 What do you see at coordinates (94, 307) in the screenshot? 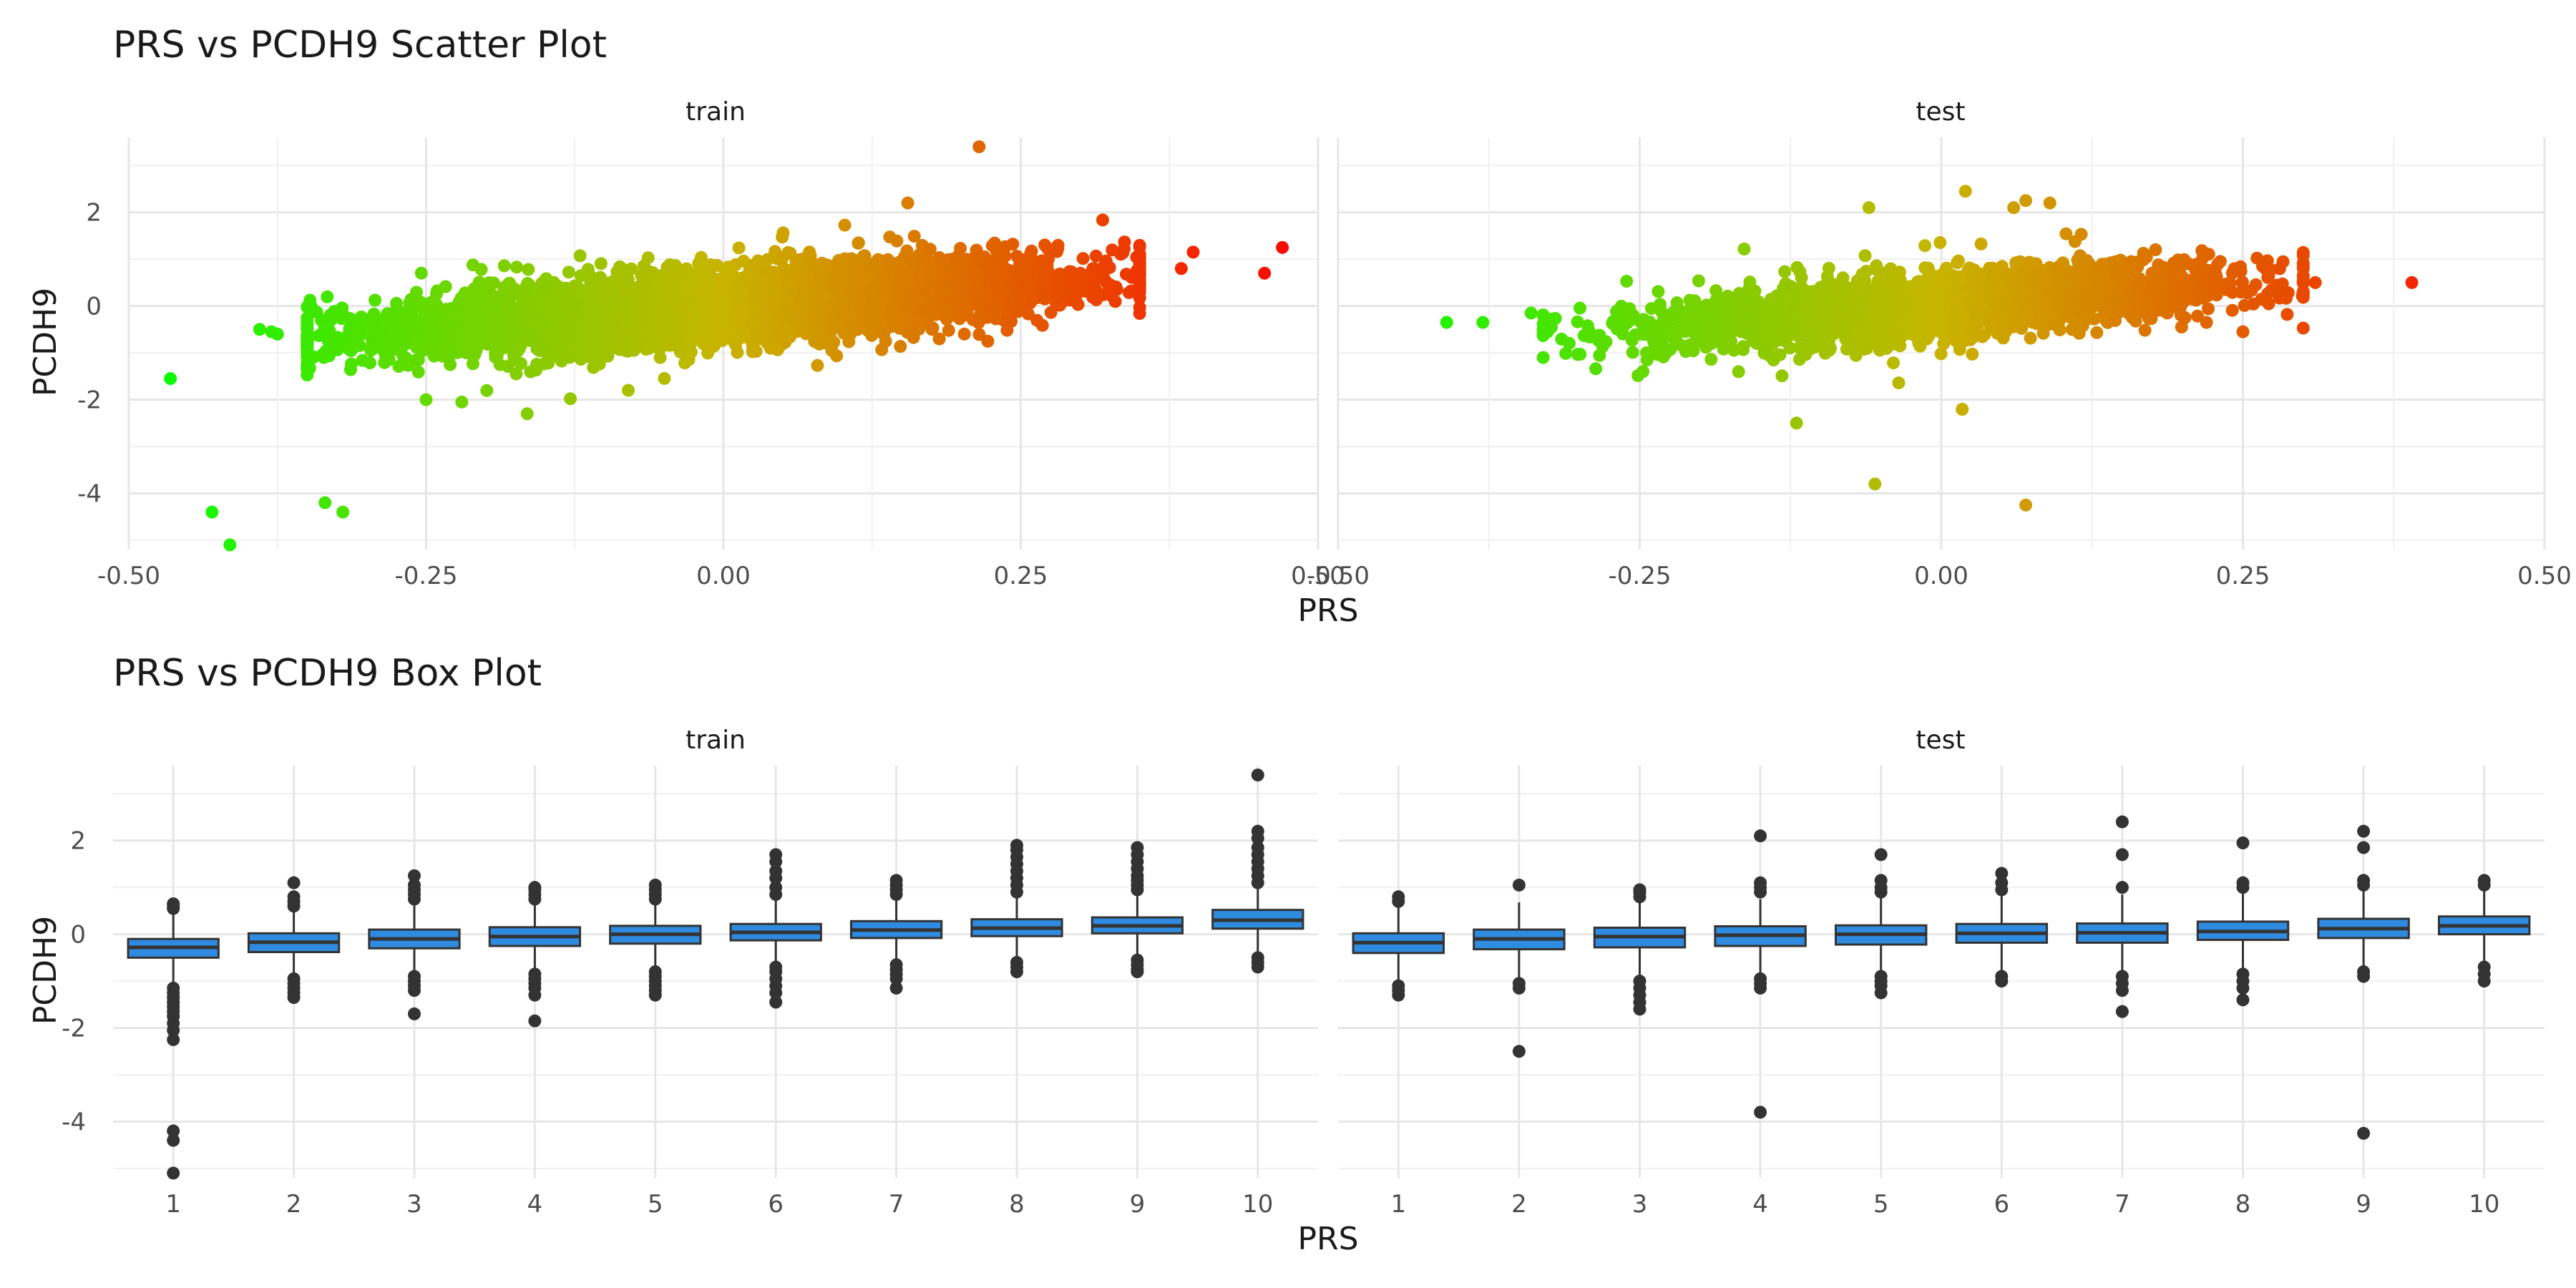
I see `scatter-y-tick-label: 0` at bounding box center [94, 307].